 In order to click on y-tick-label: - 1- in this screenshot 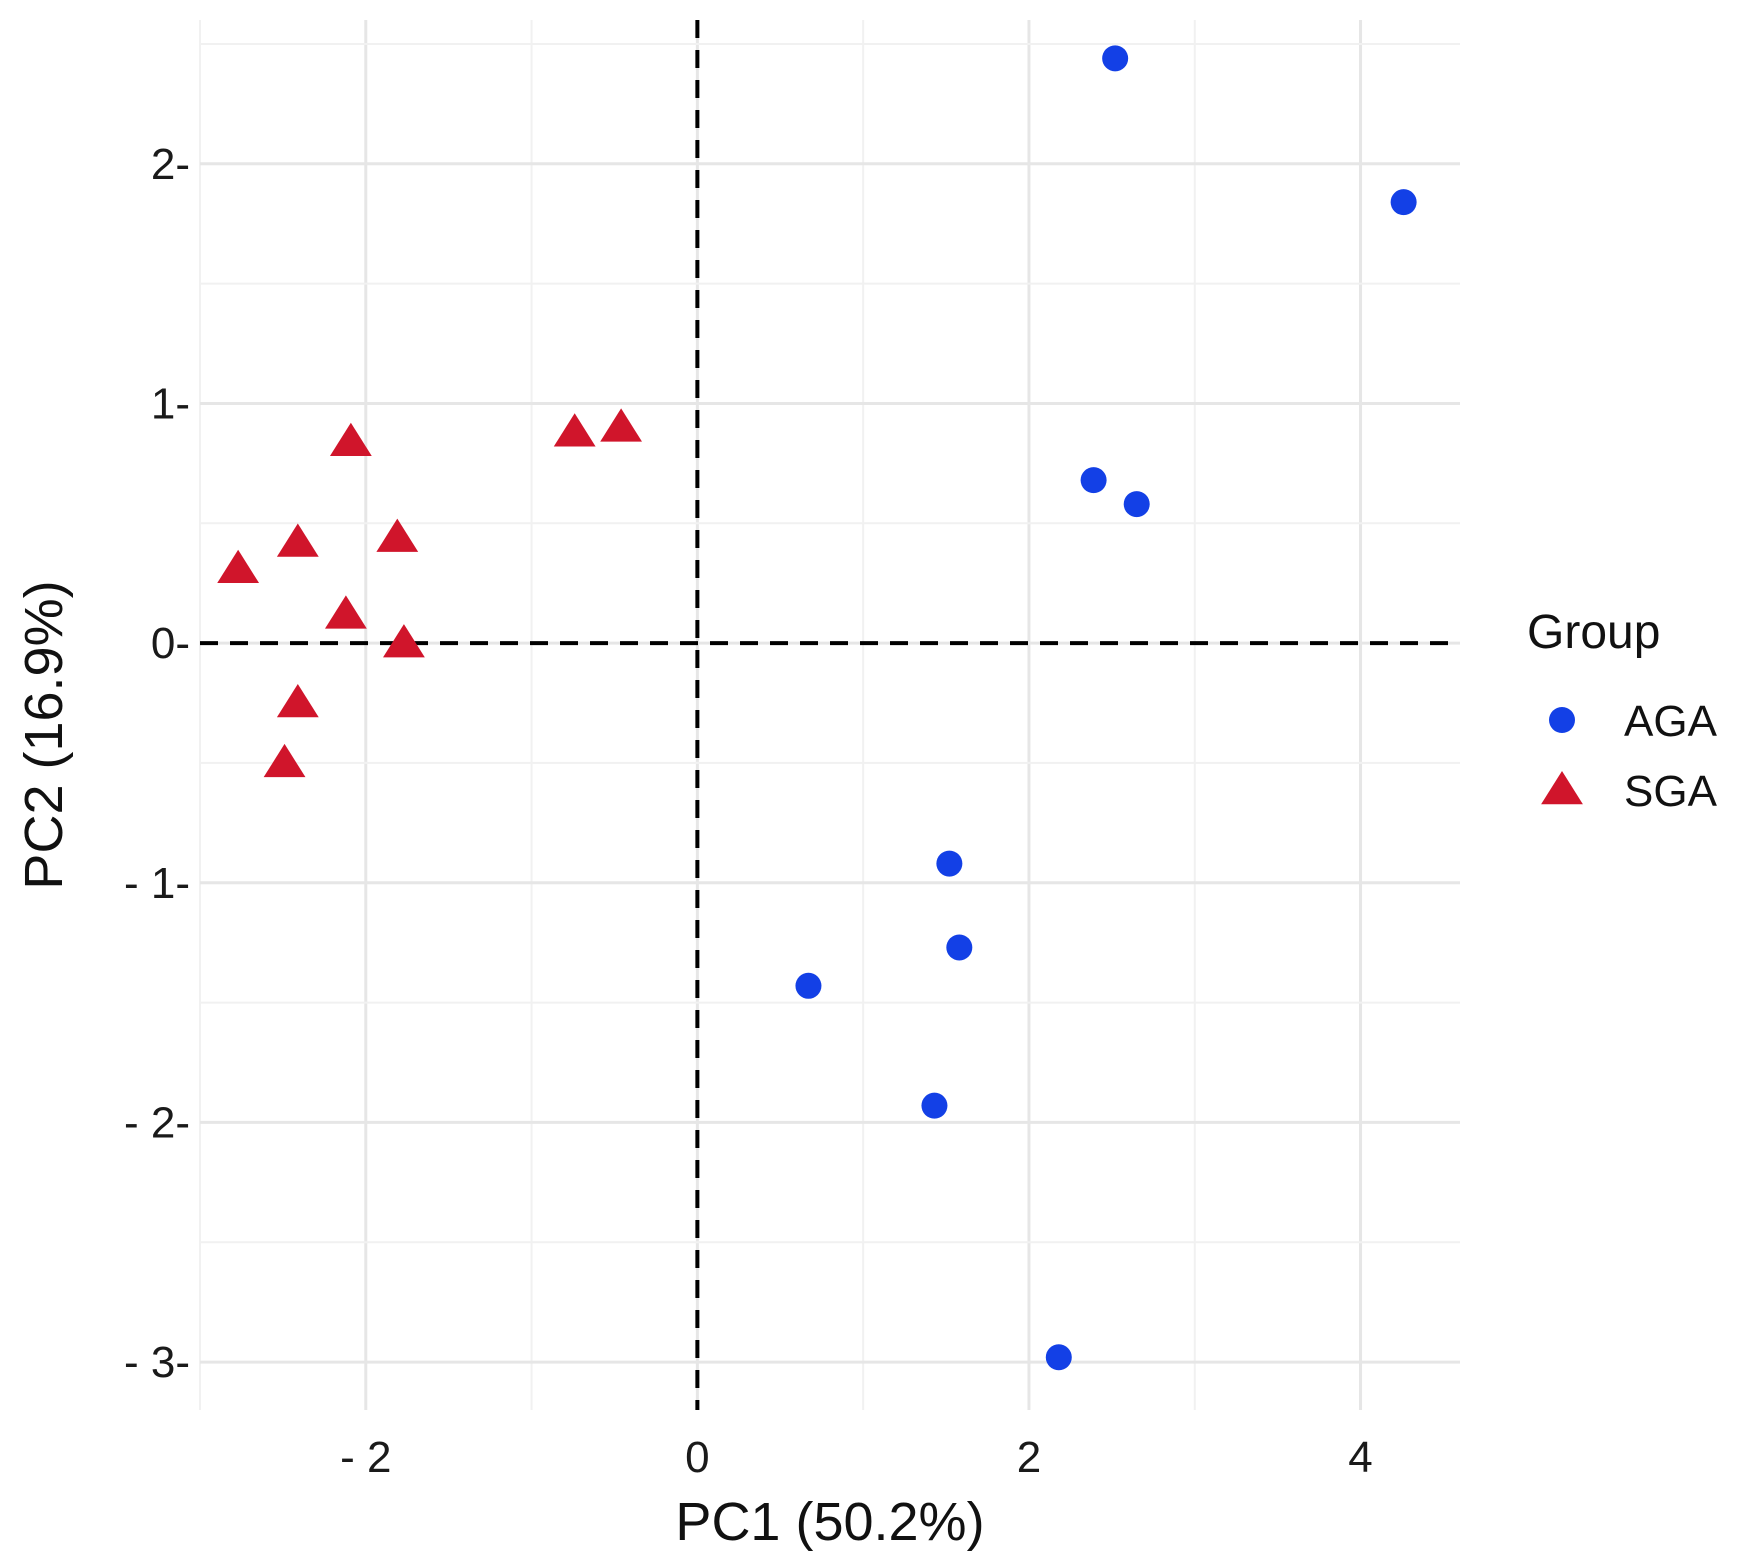, I will do `click(157, 883)`.